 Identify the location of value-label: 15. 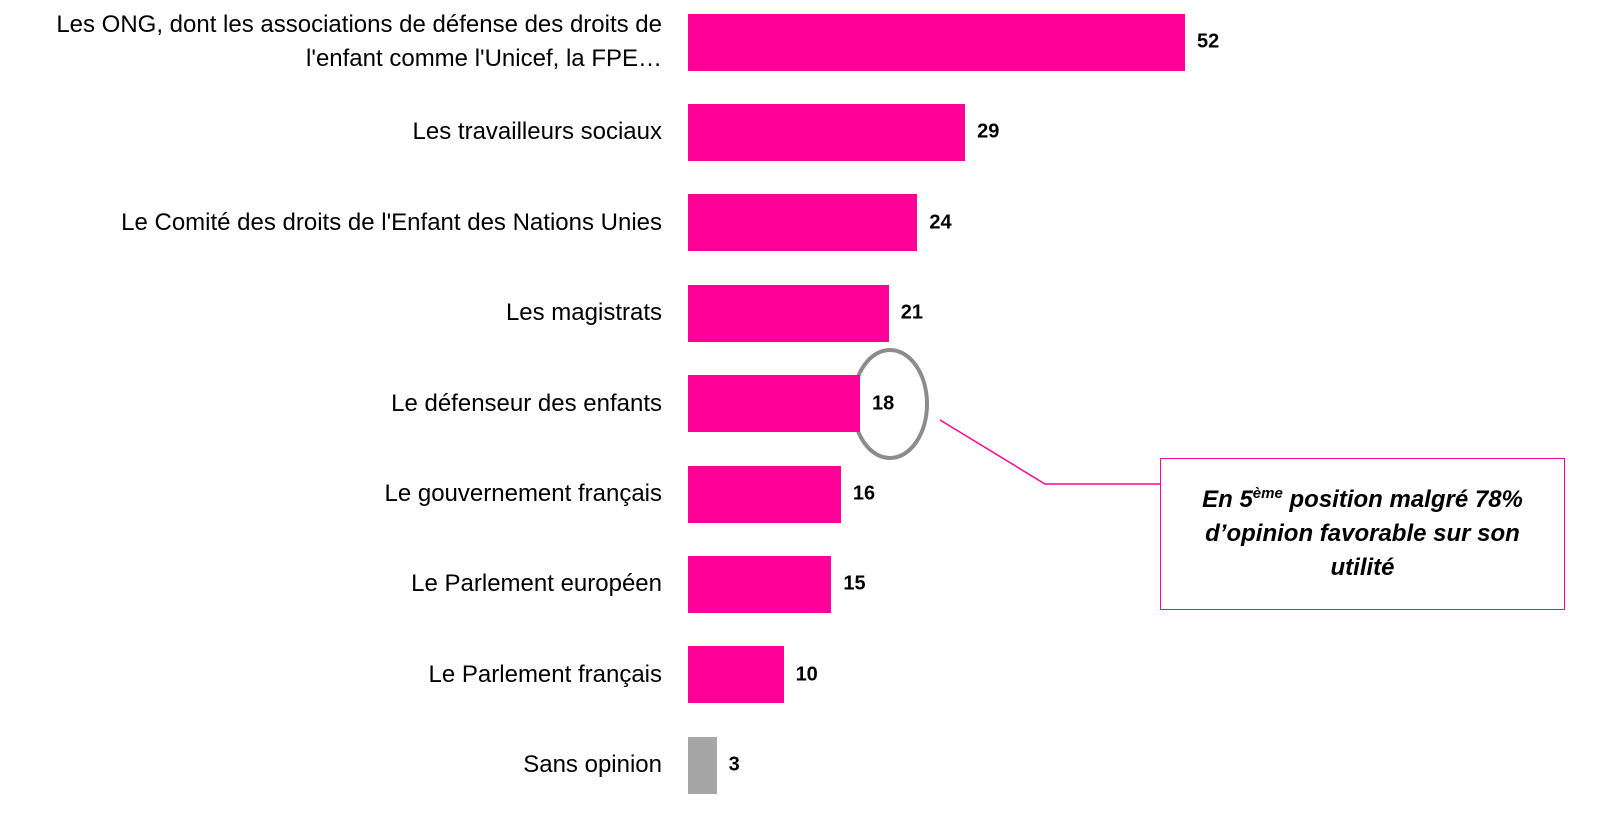
(854, 583).